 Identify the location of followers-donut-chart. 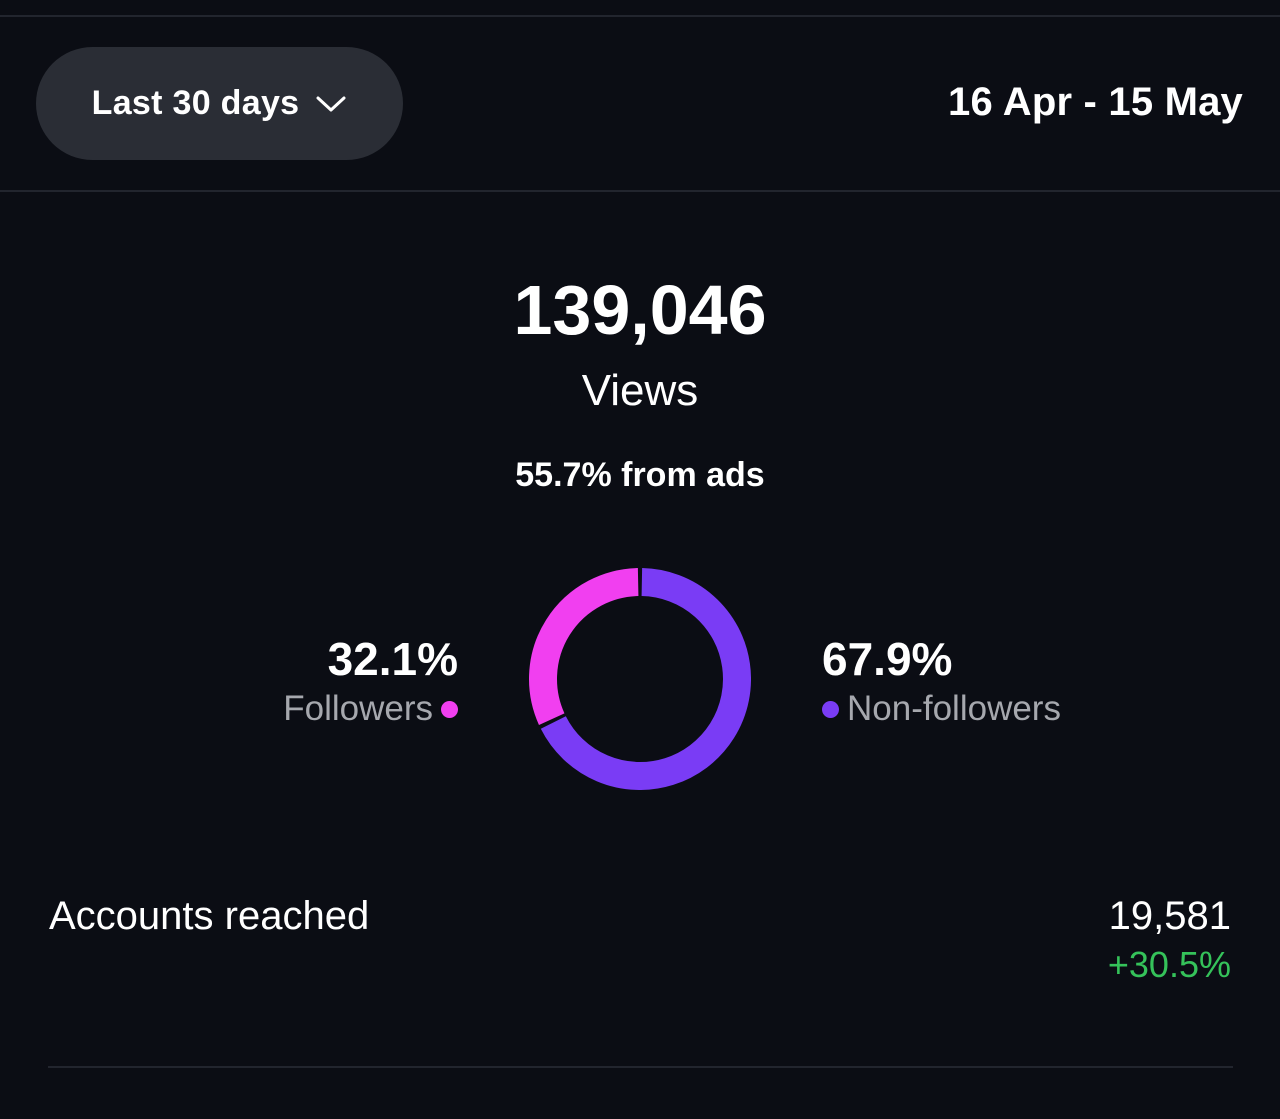
(640, 679).